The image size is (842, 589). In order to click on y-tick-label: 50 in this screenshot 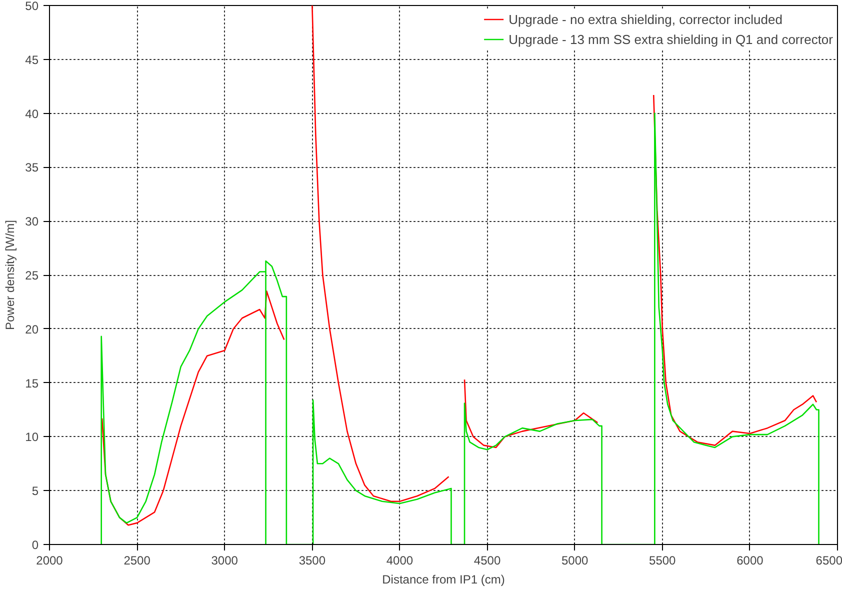, I will do `click(32, 6)`.